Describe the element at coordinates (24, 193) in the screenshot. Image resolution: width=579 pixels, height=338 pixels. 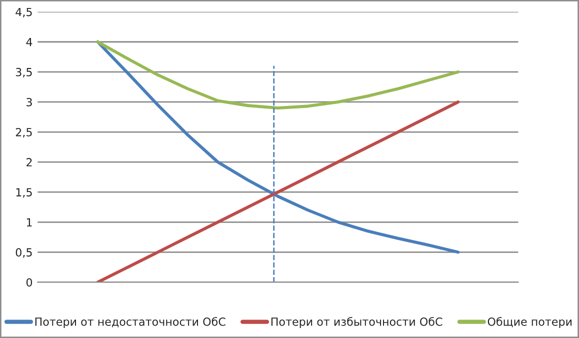
I see `y-tick-label: 1,5` at that location.